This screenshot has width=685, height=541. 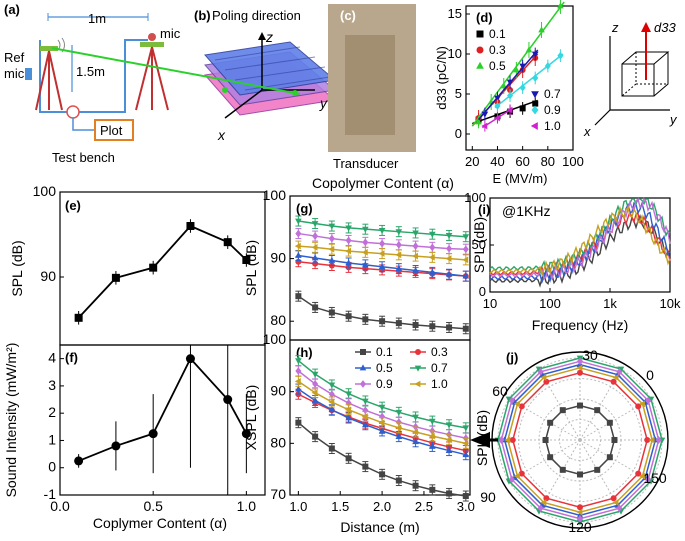 I want to click on d-fit-line, so click(x=505, y=112).